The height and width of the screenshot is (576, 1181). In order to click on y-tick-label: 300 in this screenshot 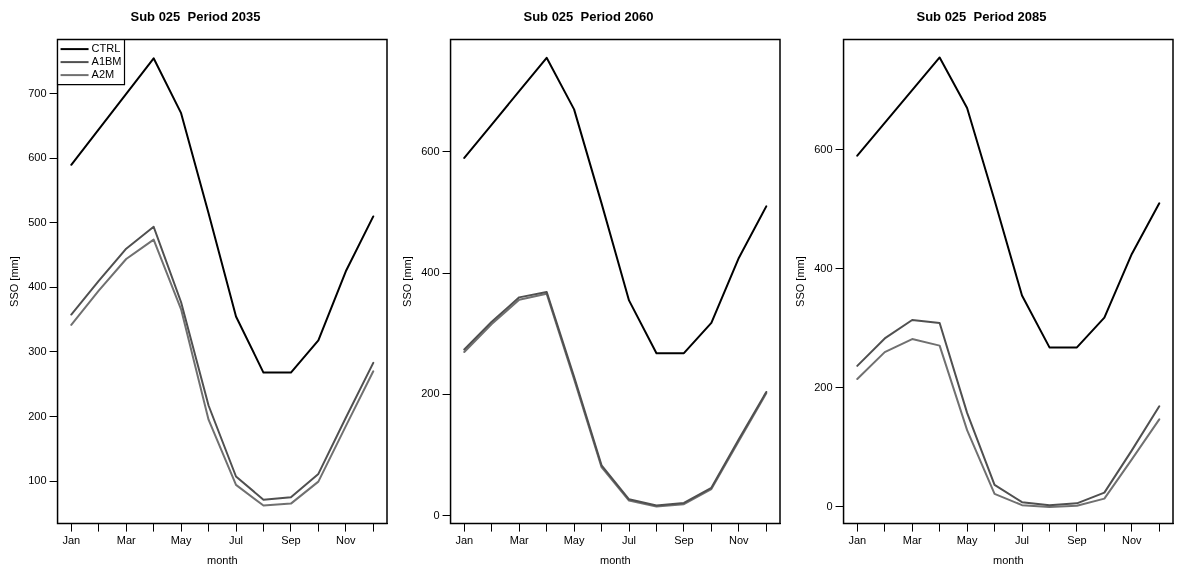, I will do `click(37, 350)`.